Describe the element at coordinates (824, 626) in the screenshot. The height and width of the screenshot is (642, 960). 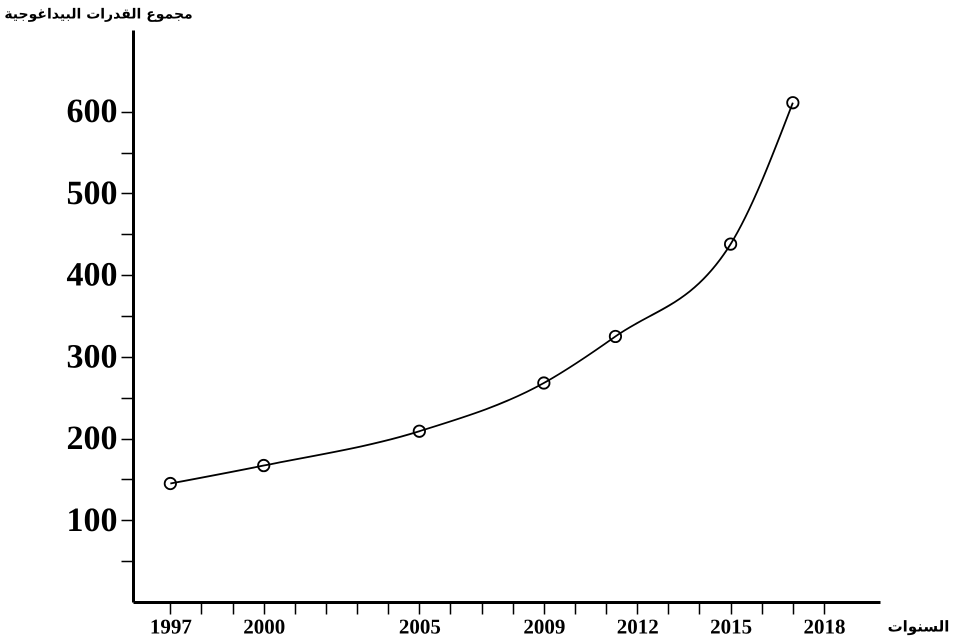
I see `x-tick-label: 2018` at that location.